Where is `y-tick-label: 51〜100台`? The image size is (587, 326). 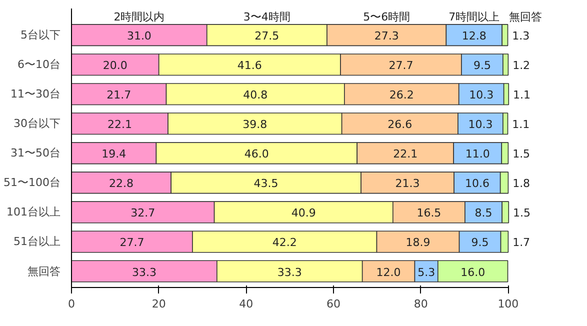 y-tick-label: 51〜100台 is located at coordinates (32, 183).